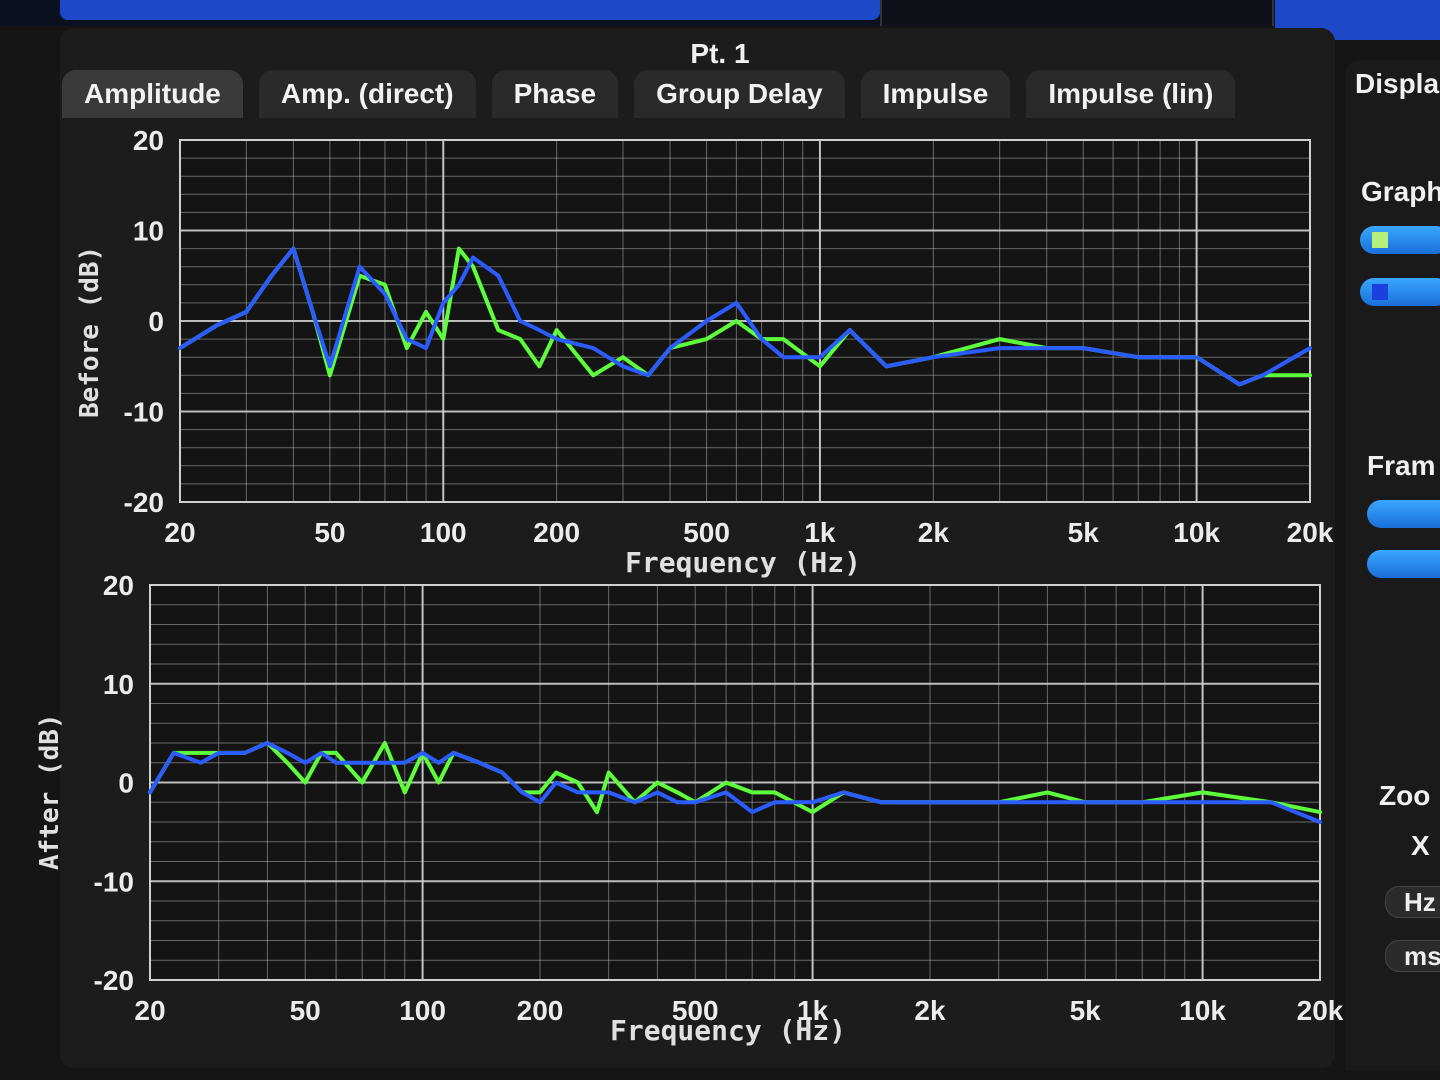  What do you see at coordinates (1380, 292) in the screenshot?
I see `trace-2-swatch` at bounding box center [1380, 292].